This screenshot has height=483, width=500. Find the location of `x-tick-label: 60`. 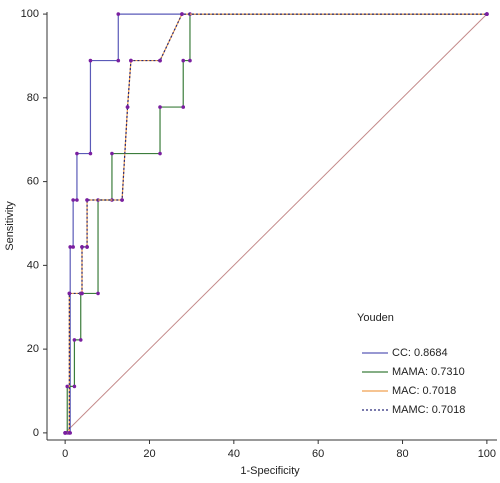

x-tick-label: 60 is located at coordinates (318, 454).